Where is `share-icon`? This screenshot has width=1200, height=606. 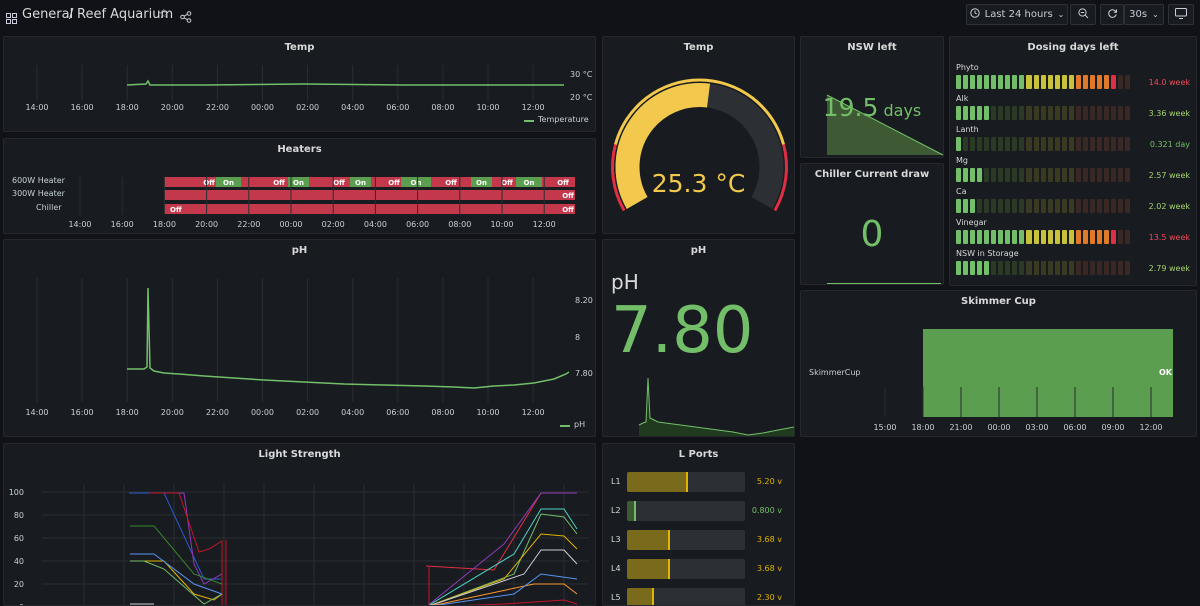
share-icon is located at coordinates (186, 17).